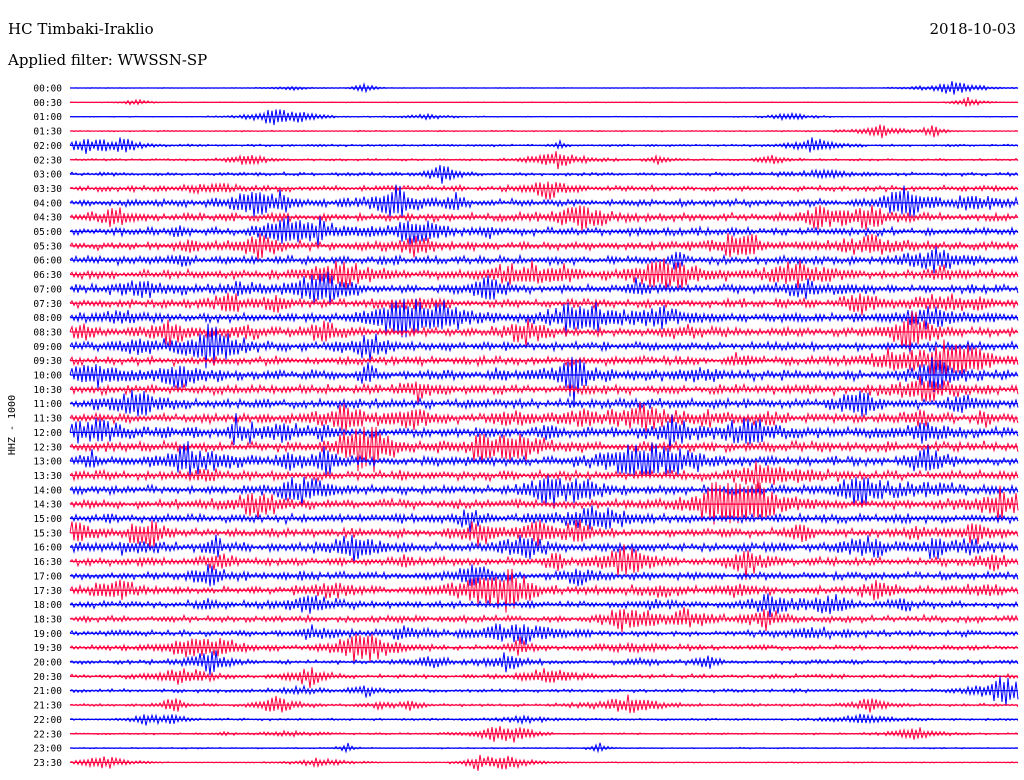 Image resolution: width=1024 pixels, height=780 pixels. Describe the element at coordinates (47, 146) in the screenshot. I see `row-label-0200: 02:00` at that location.